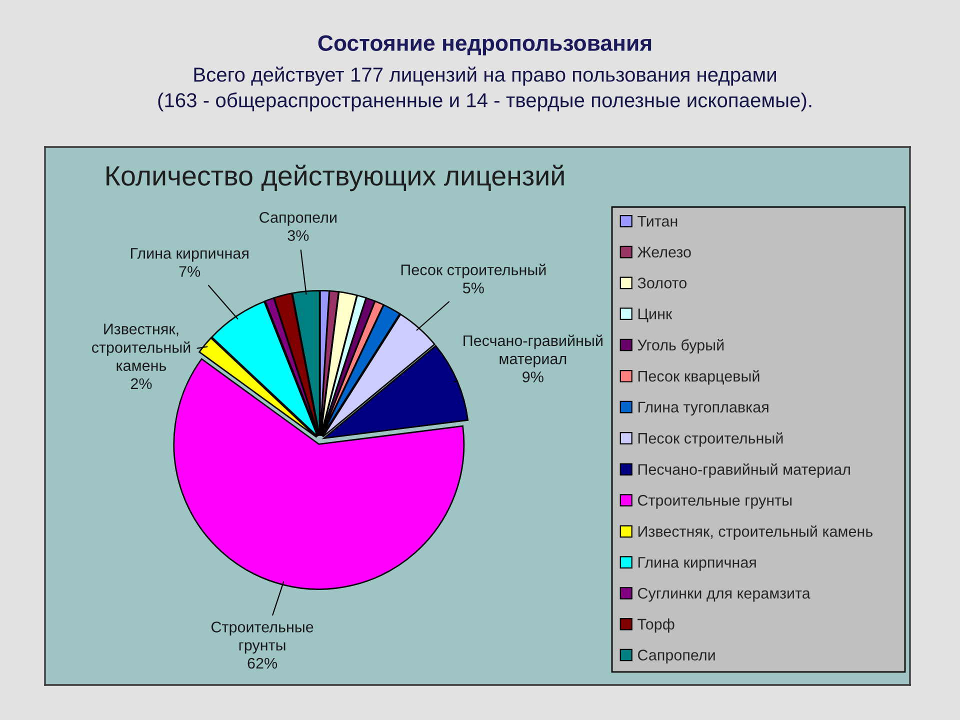 Image resolution: width=960 pixels, height=720 pixels. Describe the element at coordinates (656, 625) in the screenshot. I see `legend-label: Торф` at that location.